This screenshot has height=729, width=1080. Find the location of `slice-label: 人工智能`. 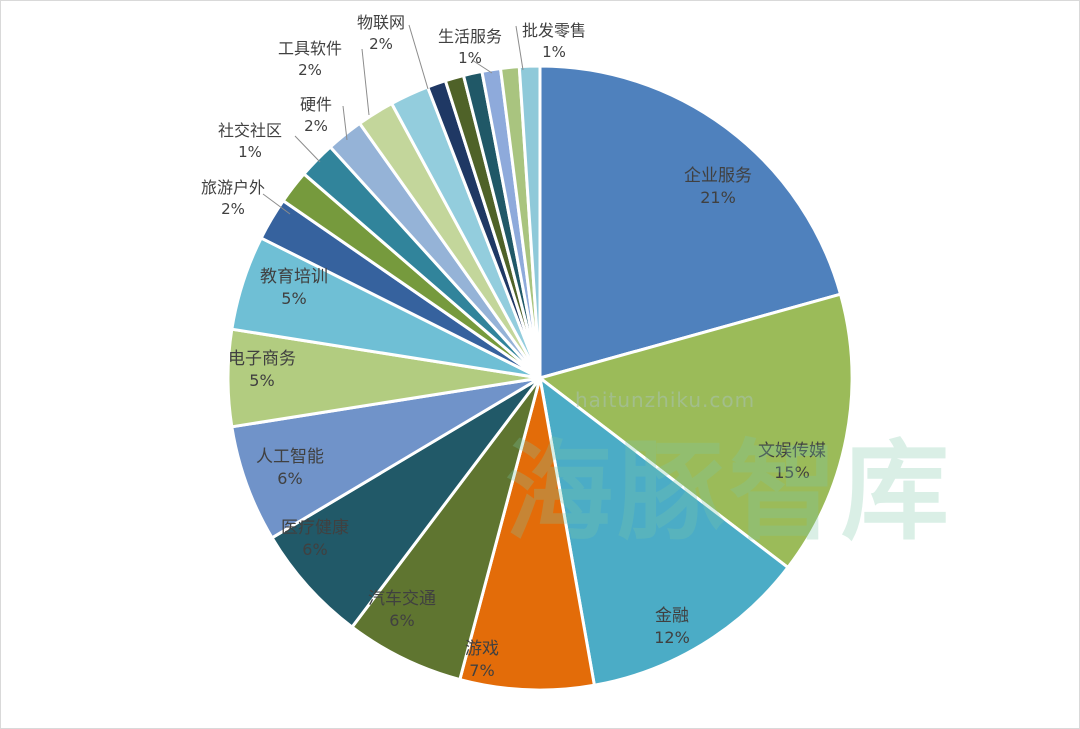

slice-label: 人工智能 is located at coordinates (290, 457).